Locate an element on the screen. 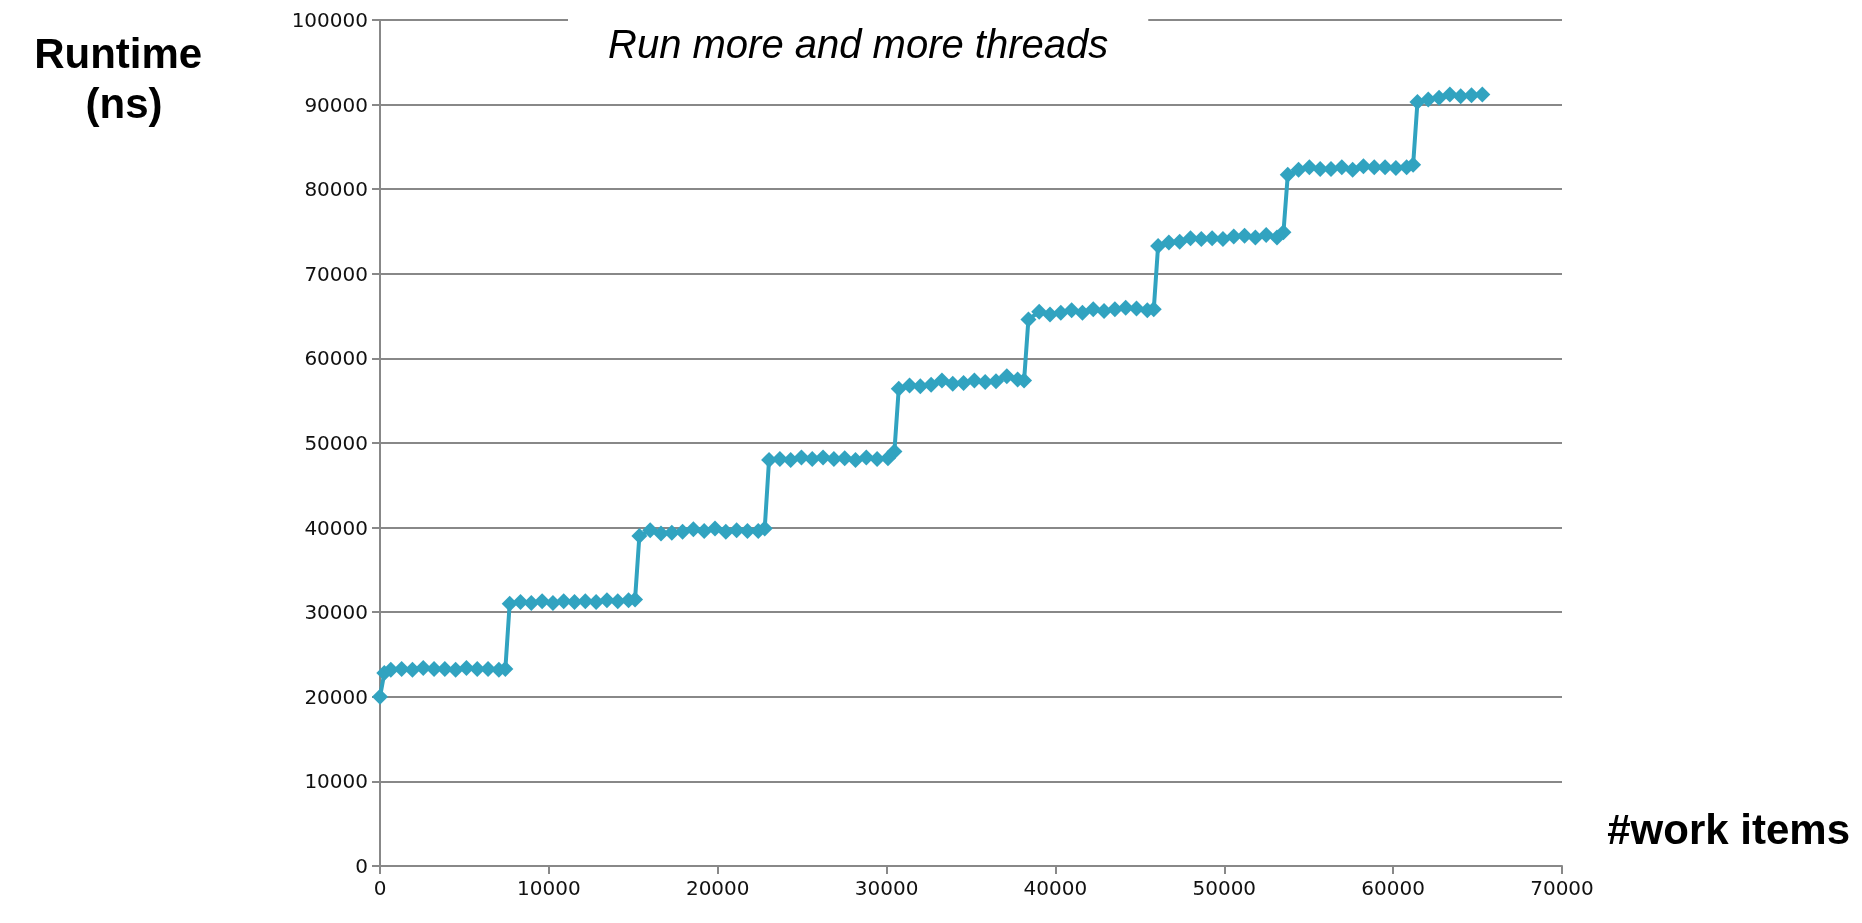  x-tick-label: 50000 is located at coordinates (1224, 888).